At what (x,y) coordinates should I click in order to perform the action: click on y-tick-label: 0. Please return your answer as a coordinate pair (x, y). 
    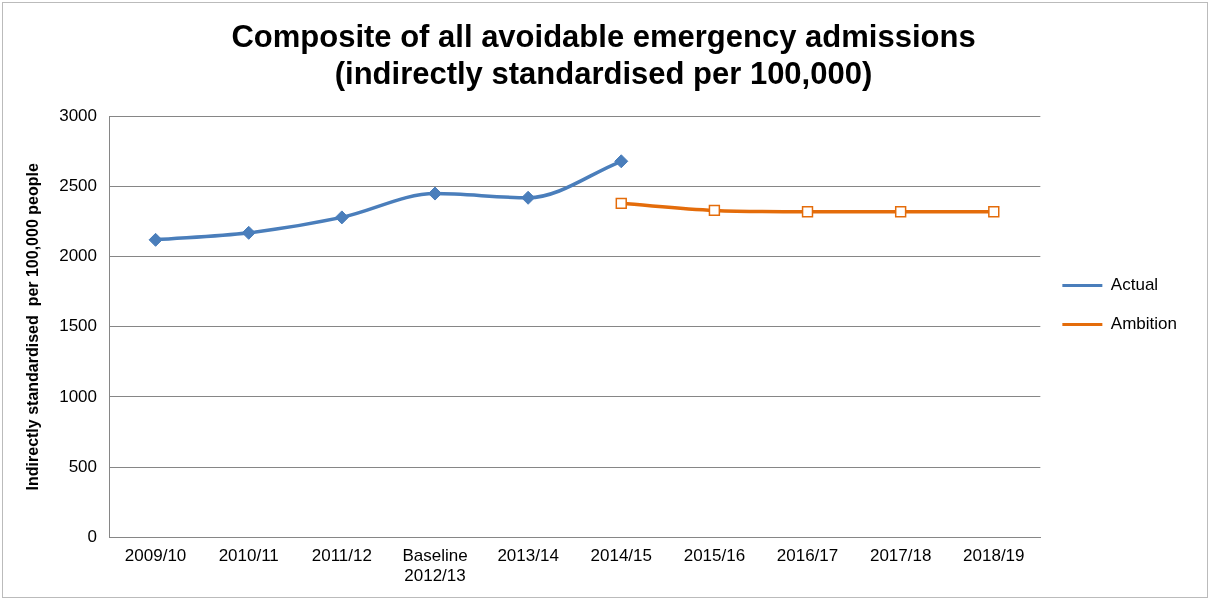
    Looking at the image, I should click on (92, 536).